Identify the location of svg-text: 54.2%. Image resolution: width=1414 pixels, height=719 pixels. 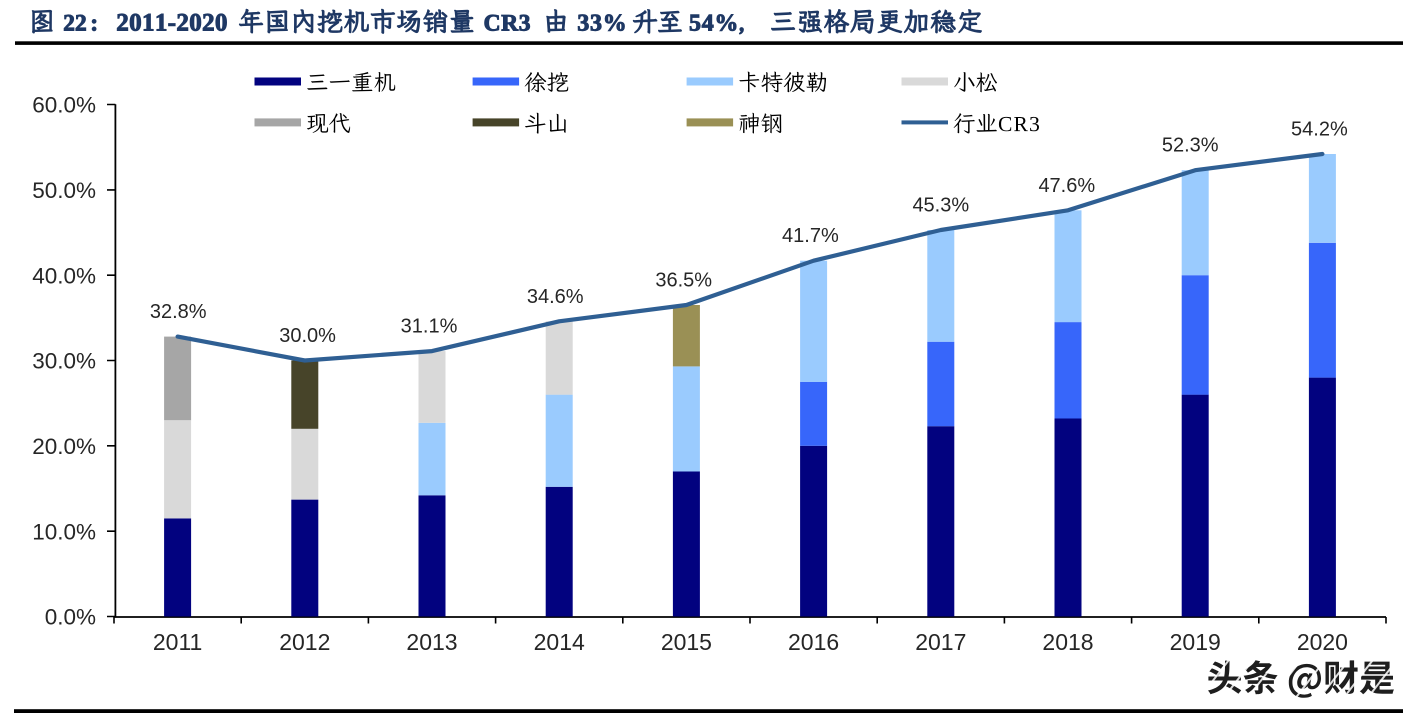
(1319, 130).